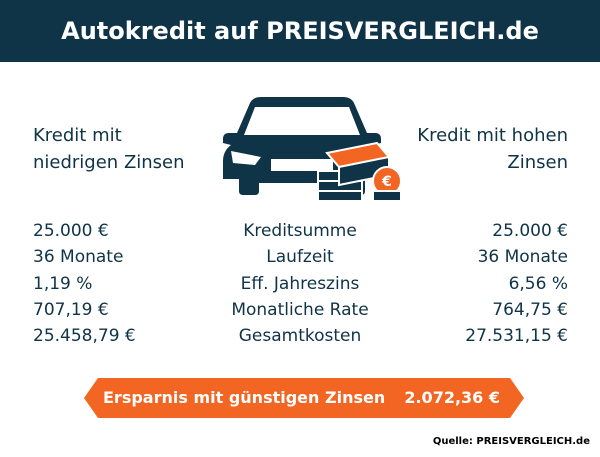 The width and height of the screenshot is (600, 457). Describe the element at coordinates (78, 257) in the screenshot. I see `left-value: 36 Monate` at that location.